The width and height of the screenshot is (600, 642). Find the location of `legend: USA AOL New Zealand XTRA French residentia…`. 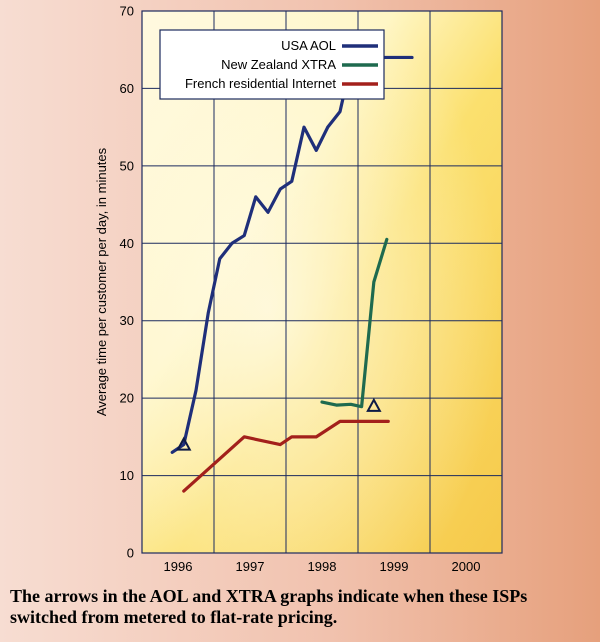

legend: USA AOL New Zealand XTRA French residentia… is located at coordinates (272, 64).